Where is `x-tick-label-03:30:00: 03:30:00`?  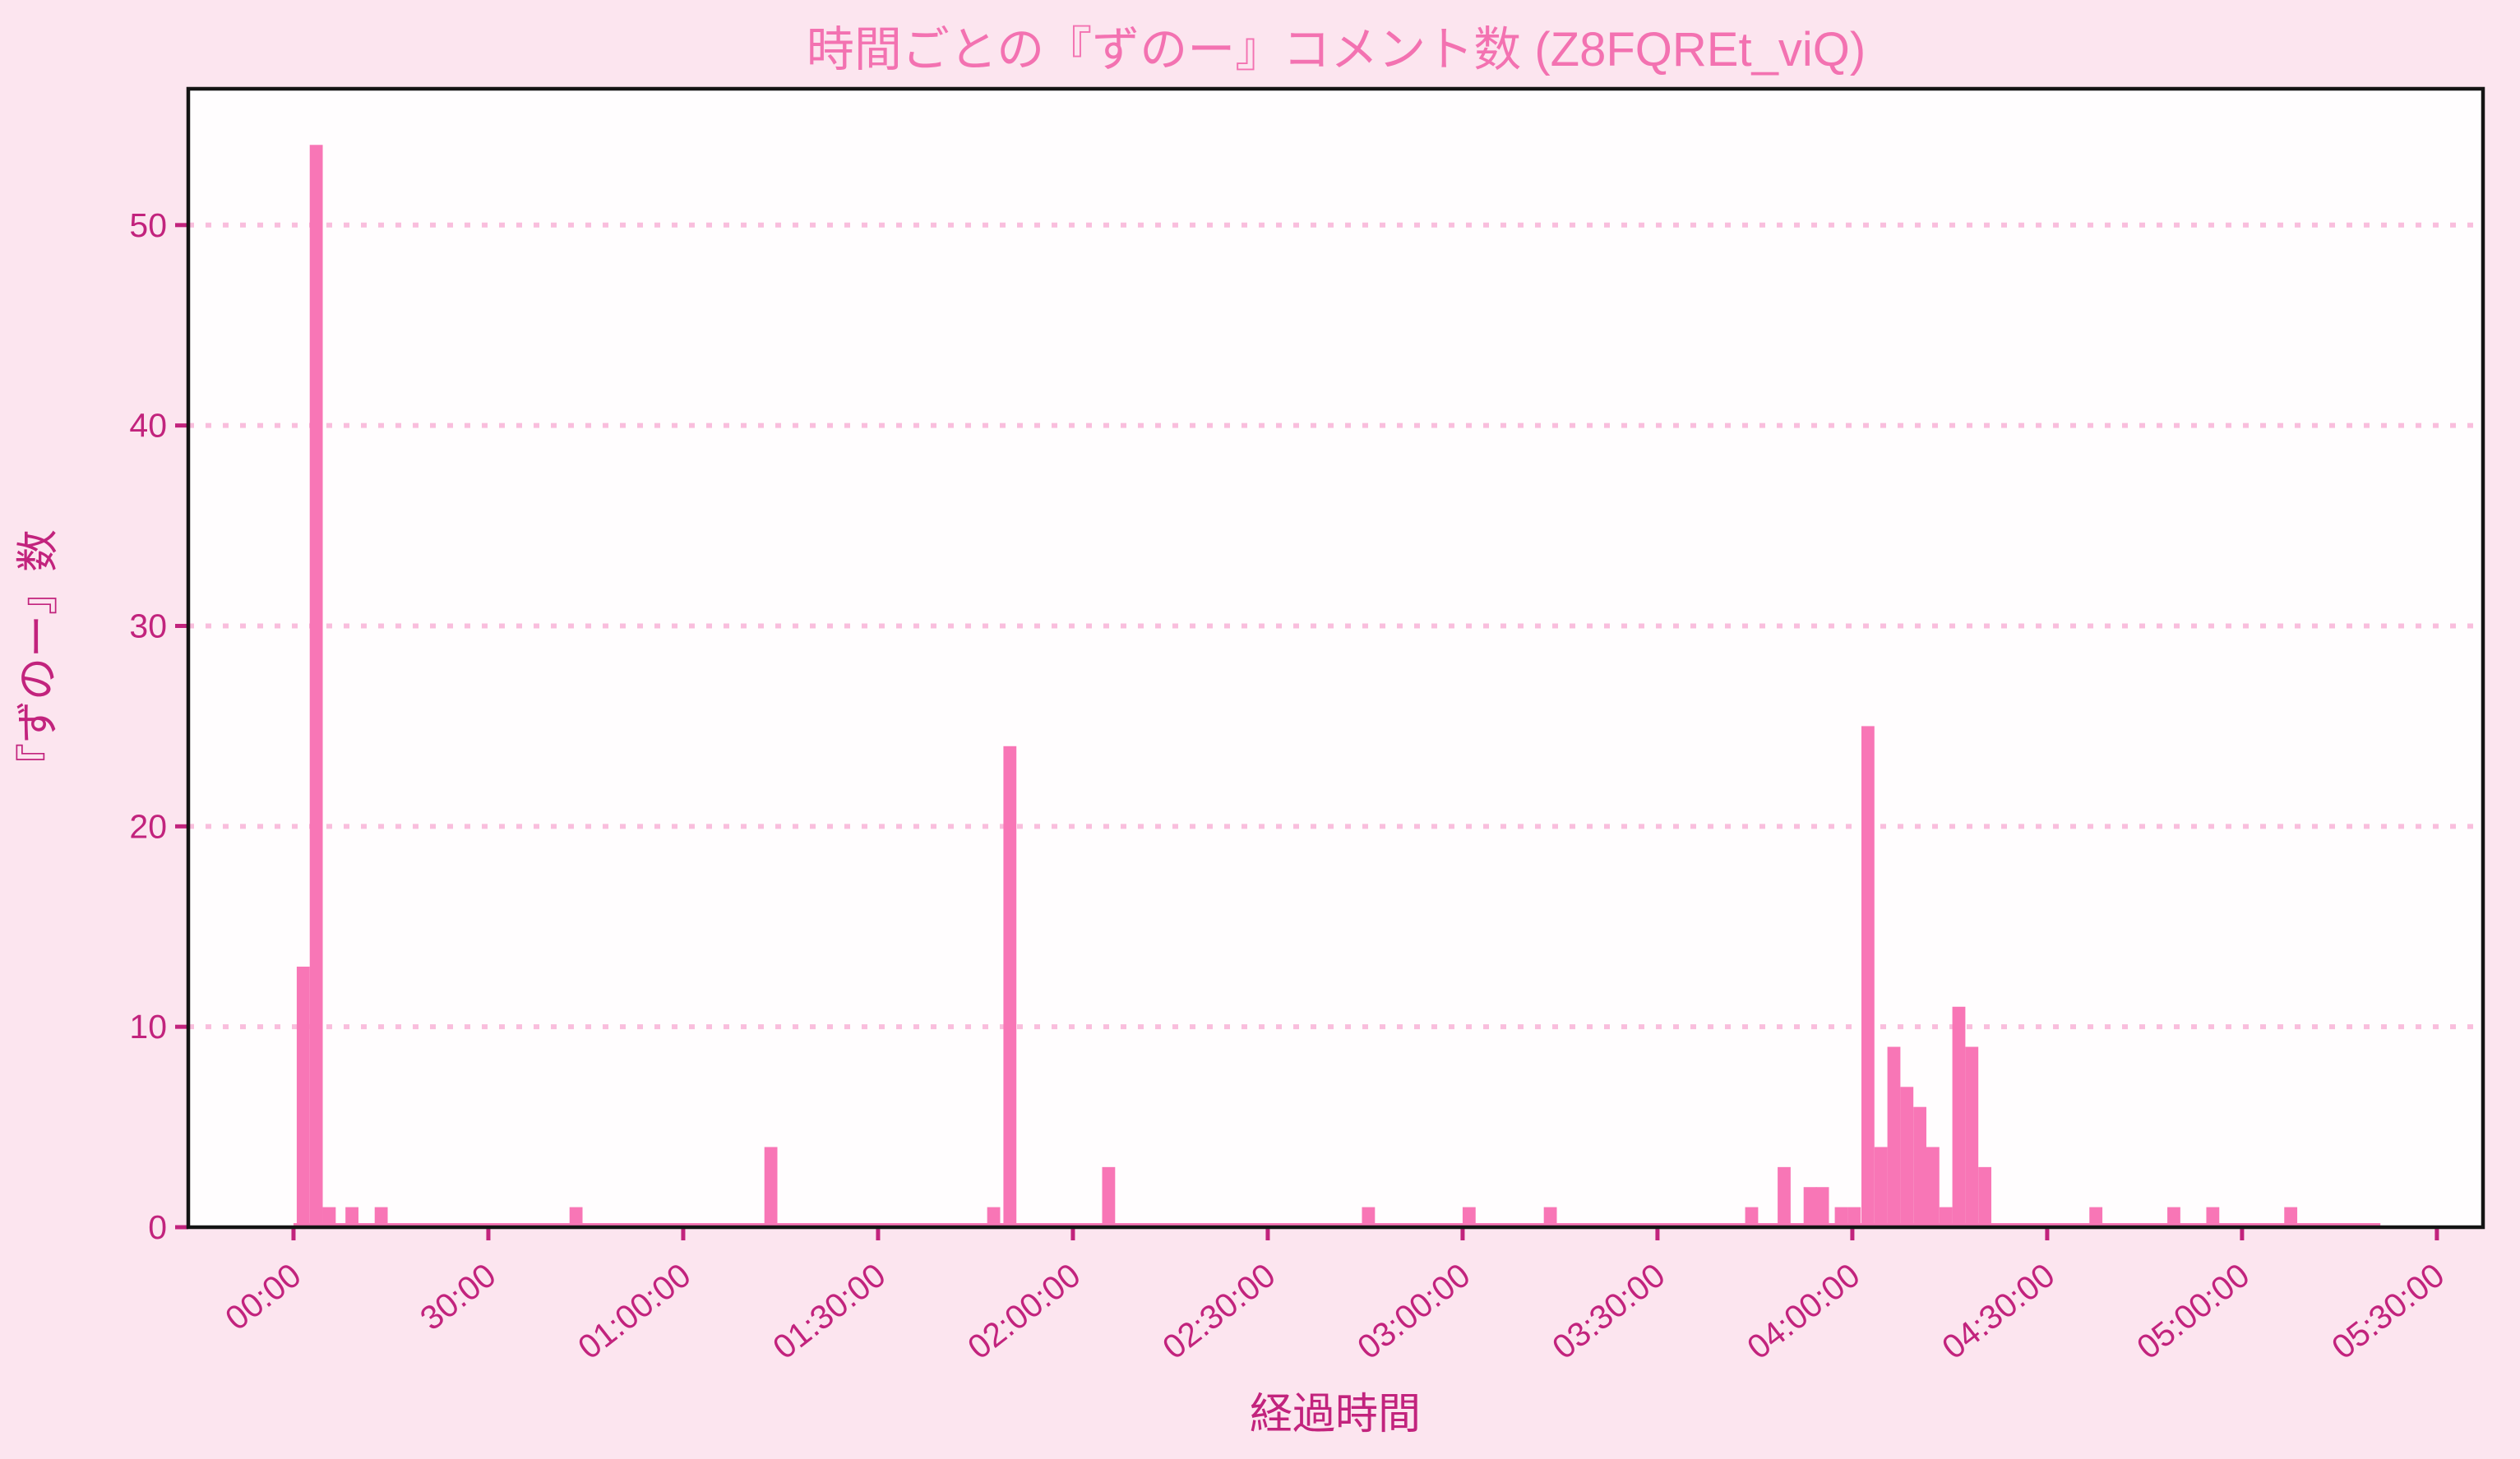 x-tick-label-03:30:00: 03:30:00 is located at coordinates (1608, 1311).